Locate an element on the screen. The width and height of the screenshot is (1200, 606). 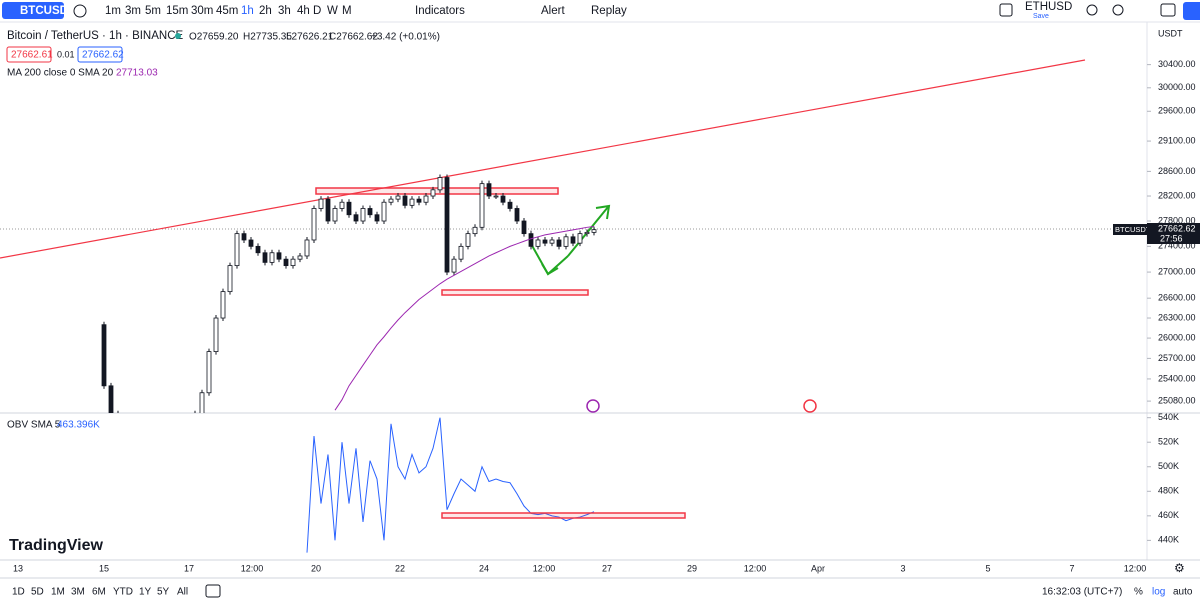
interval: 30m is located at coordinates (202, 11).